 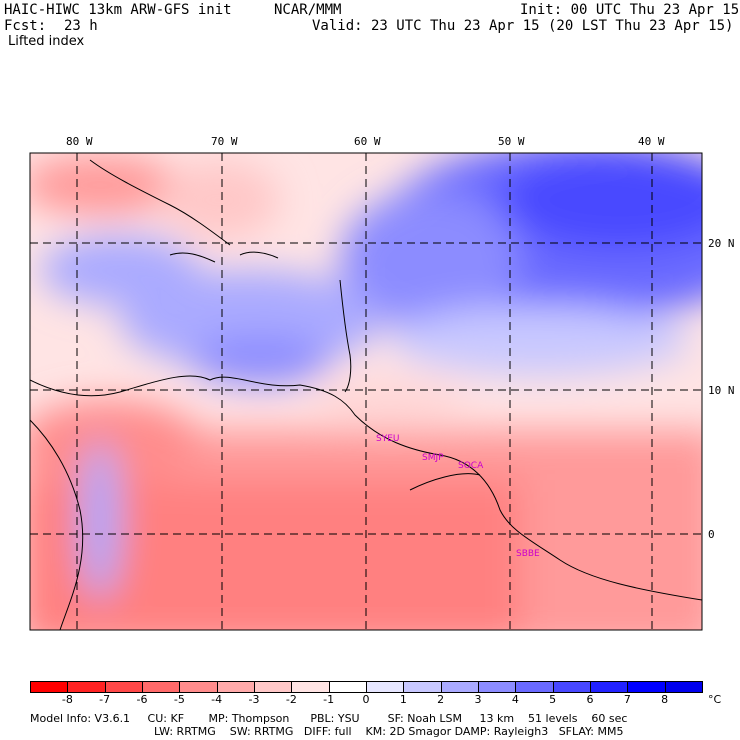 I want to click on colorbar-tick-label: -5, so click(x=179, y=699).